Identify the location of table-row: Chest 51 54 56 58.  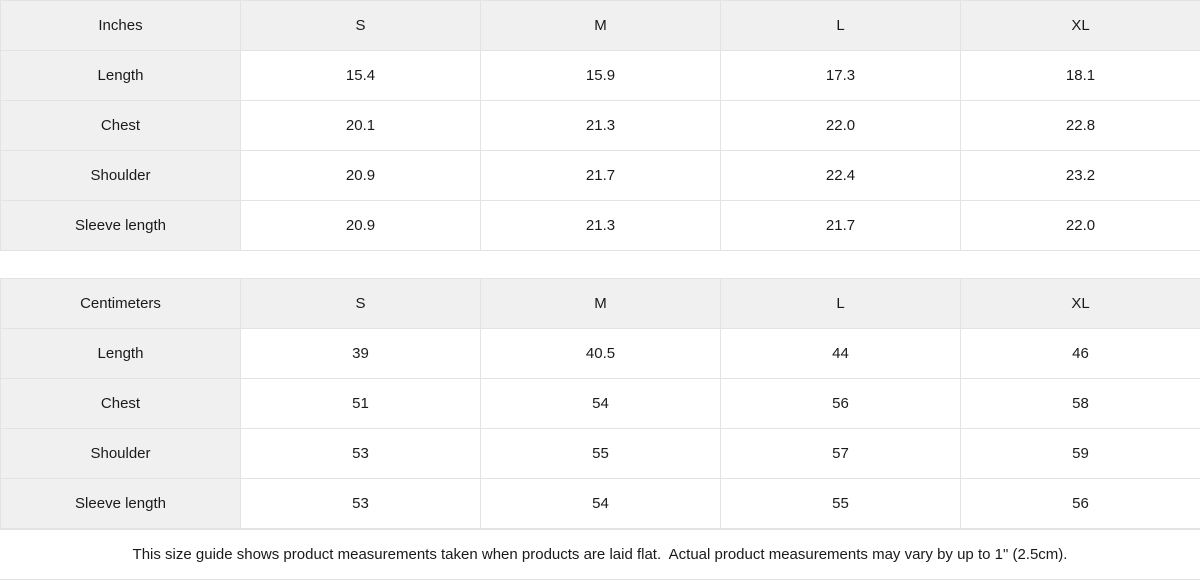
(600, 403).